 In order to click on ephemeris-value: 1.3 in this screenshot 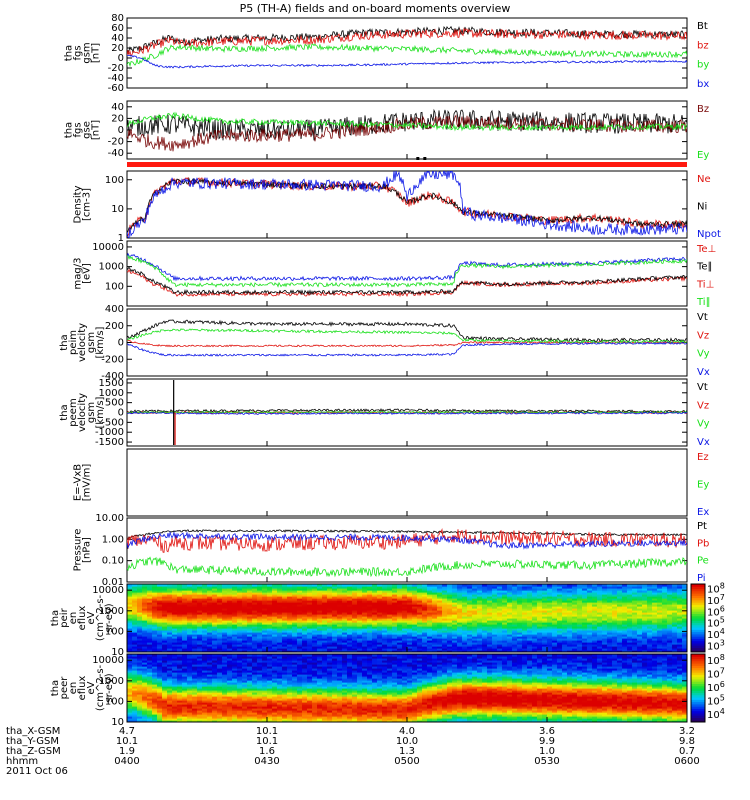, I will do `click(407, 751)`.